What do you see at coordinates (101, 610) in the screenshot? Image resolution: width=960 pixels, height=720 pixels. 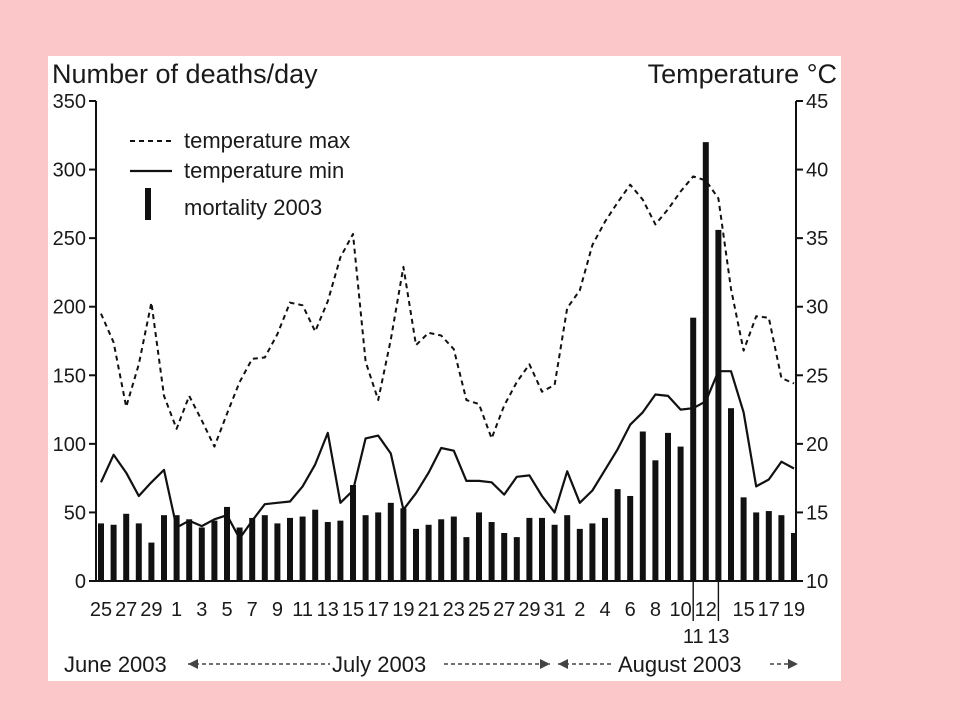 I see `x-tick-label: 25` at bounding box center [101, 610].